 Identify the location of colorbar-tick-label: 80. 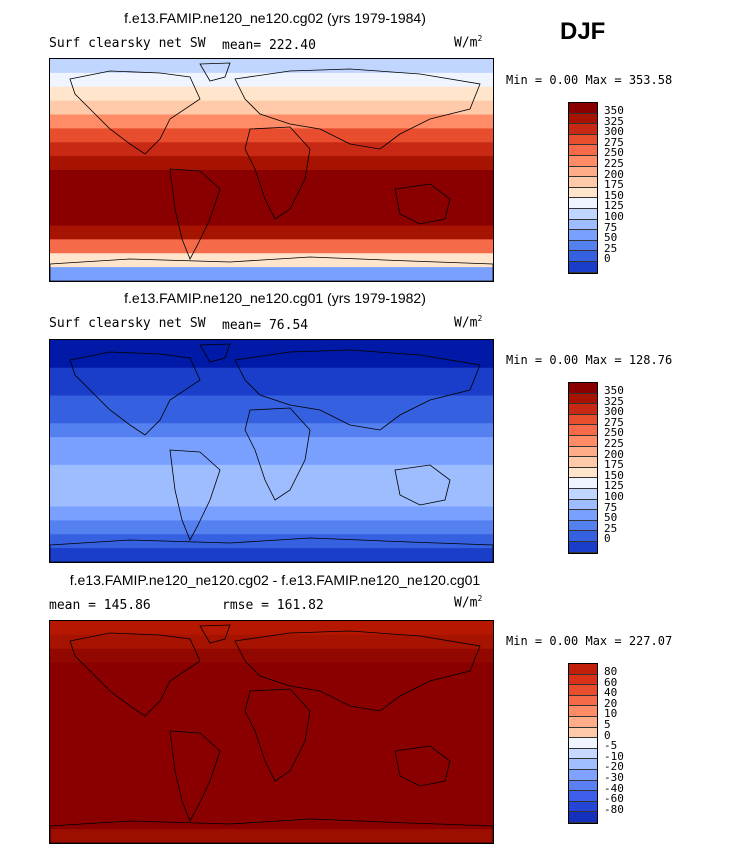
(611, 671).